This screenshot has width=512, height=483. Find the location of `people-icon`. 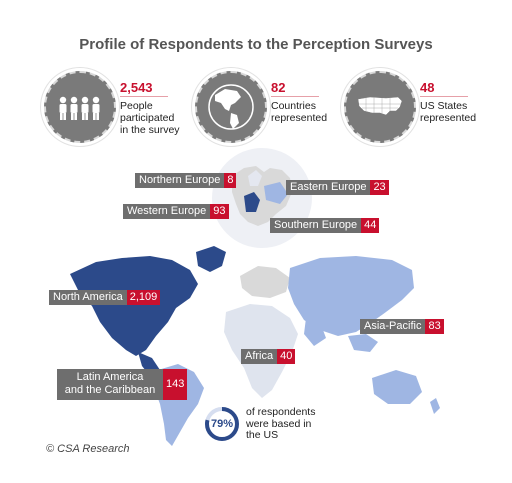

people-icon is located at coordinates (79, 108).